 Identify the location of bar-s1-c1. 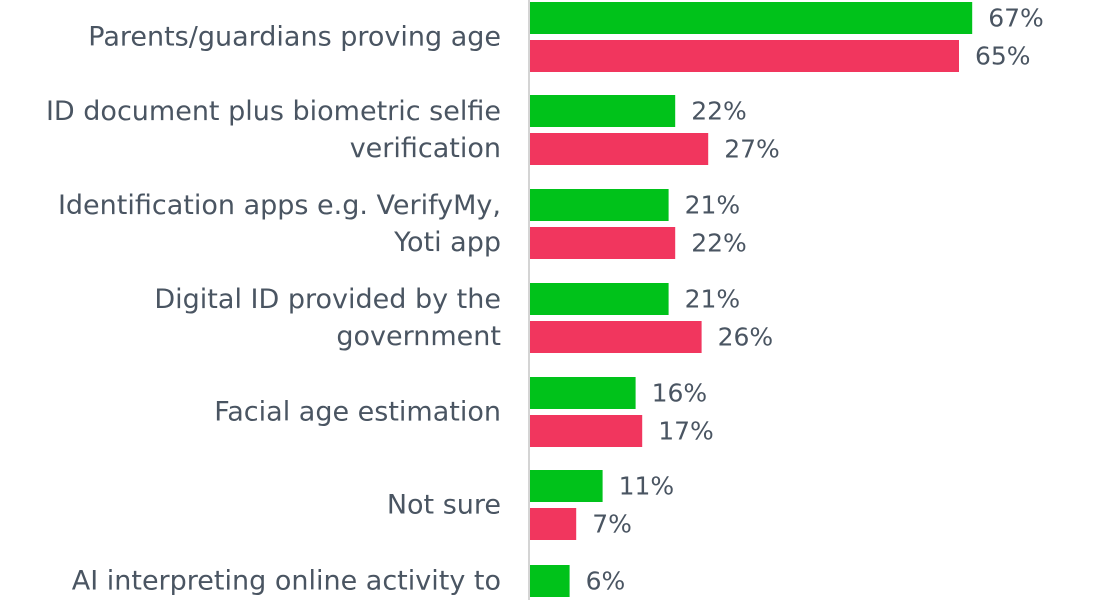
(619, 149).